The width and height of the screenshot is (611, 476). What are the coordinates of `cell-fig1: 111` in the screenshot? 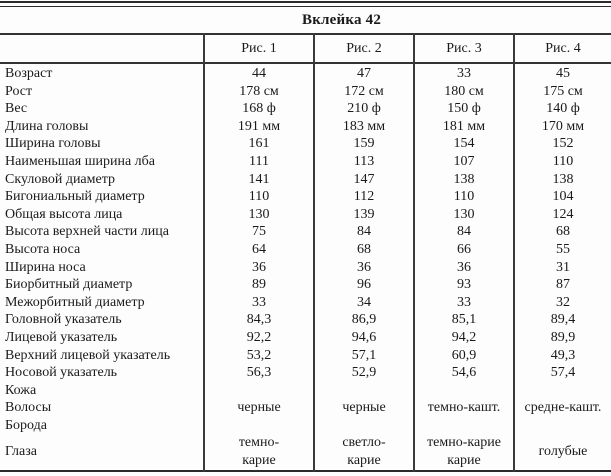 It's located at (258, 161).